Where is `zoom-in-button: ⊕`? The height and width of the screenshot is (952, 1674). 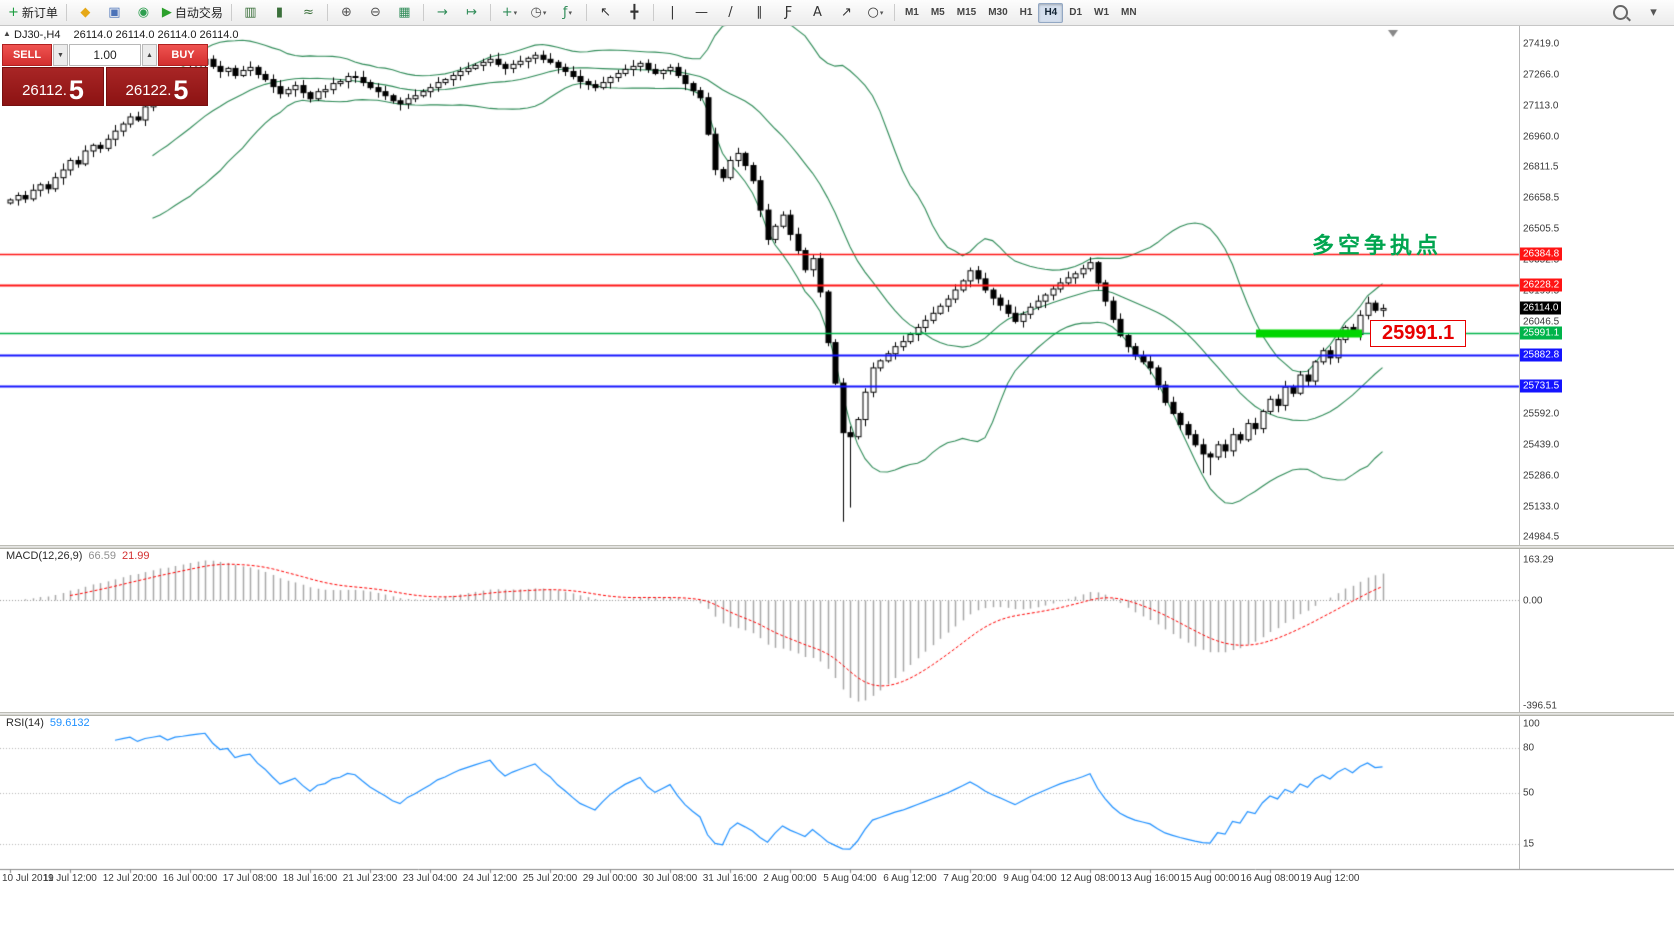
zoom-in-button: ⊕ is located at coordinates (346, 13).